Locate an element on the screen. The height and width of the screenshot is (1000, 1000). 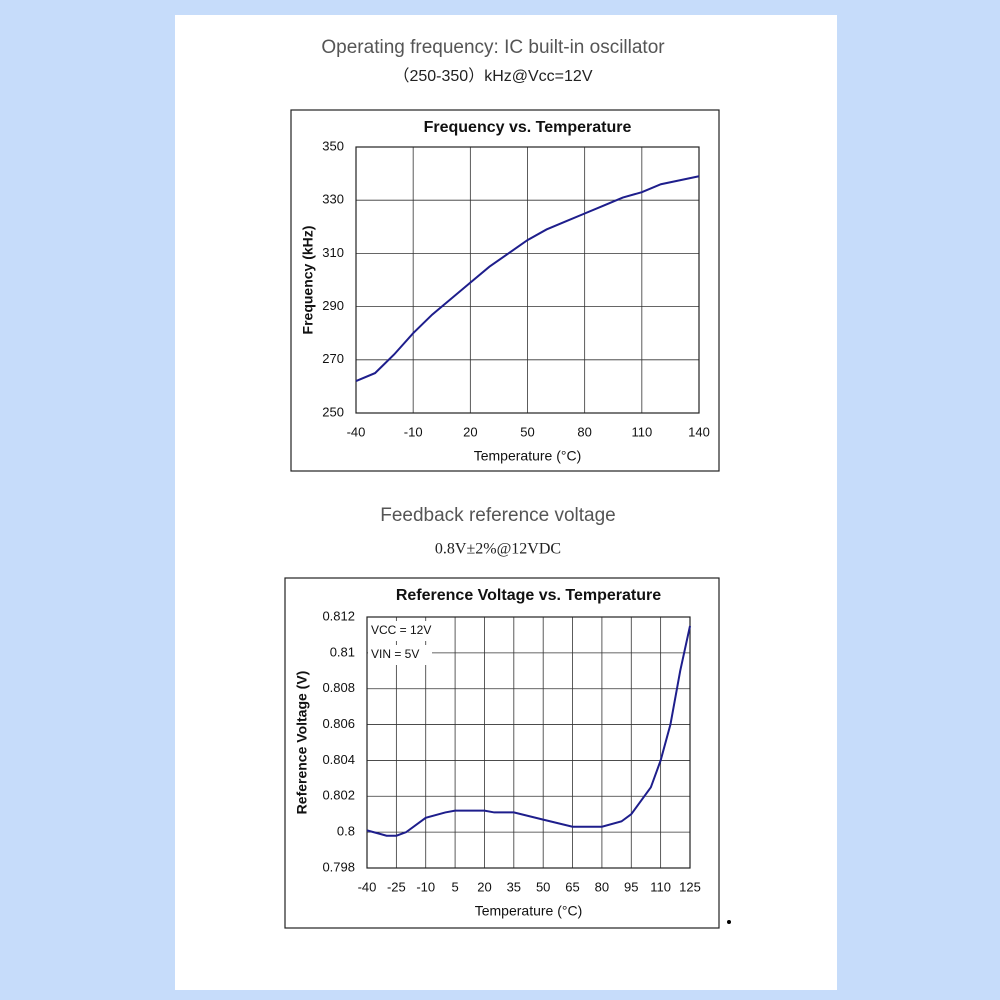
annotation: VIN = 5V is located at coordinates (395, 654).